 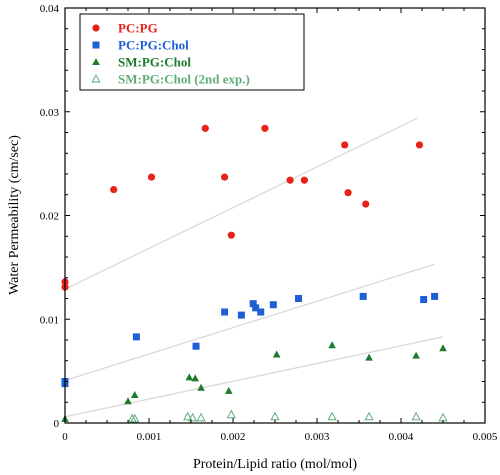 I want to click on x-tick-label: 0, so click(x=65, y=437).